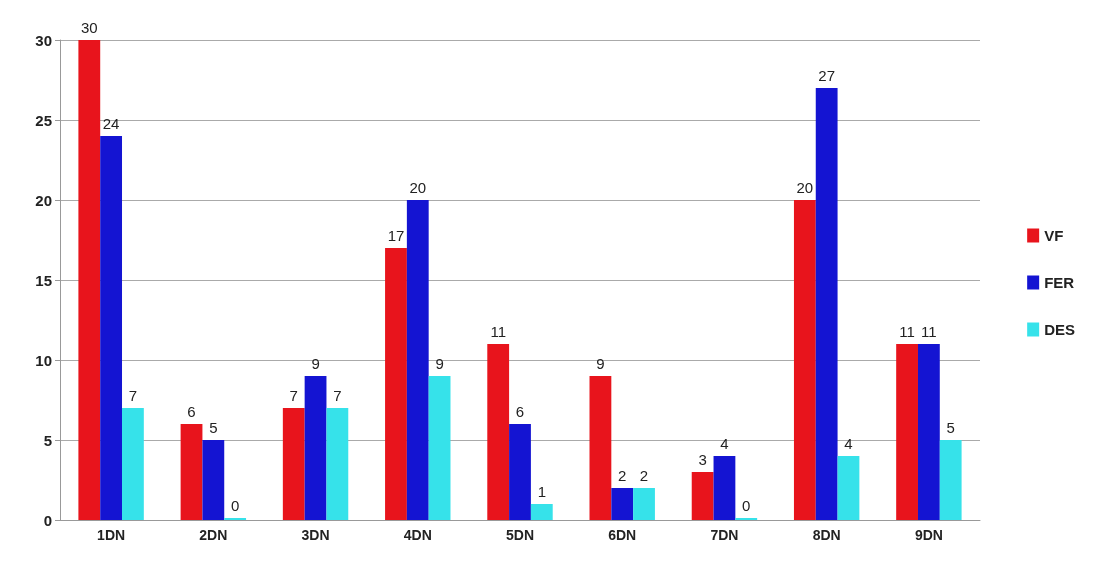  Describe the element at coordinates (213, 535) in the screenshot. I see `x-tick-label: 2DN` at that location.